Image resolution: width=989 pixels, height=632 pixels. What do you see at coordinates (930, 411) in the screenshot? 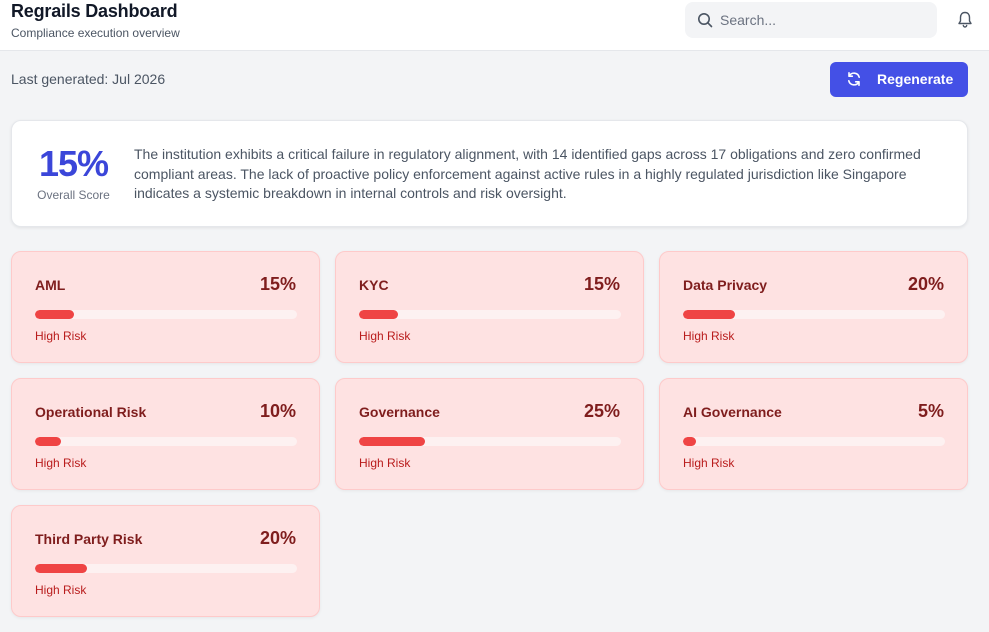
I see `category-percent: 5%` at bounding box center [930, 411].